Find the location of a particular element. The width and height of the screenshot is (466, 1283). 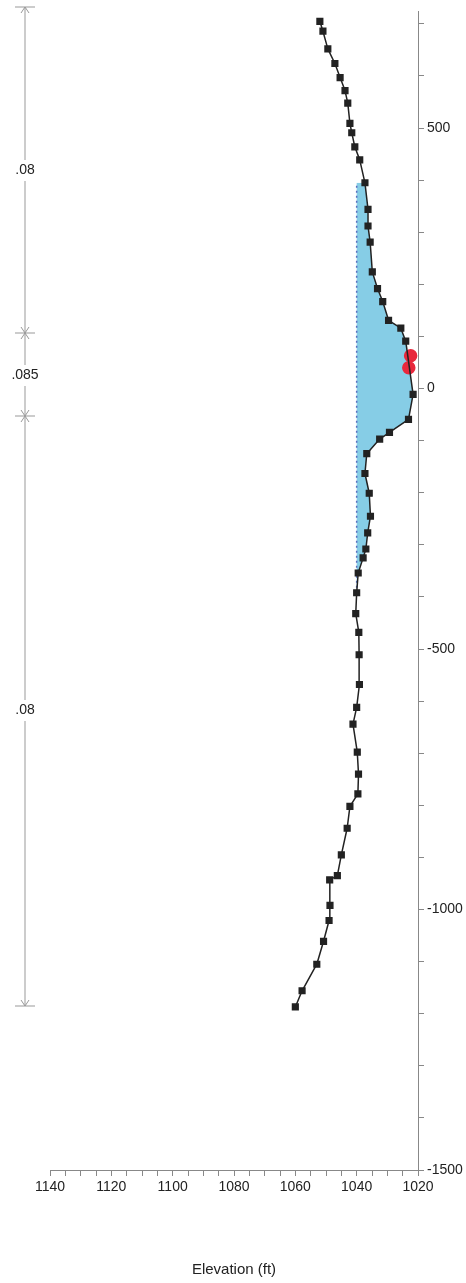

text: .085 is located at coordinates (25, 373).